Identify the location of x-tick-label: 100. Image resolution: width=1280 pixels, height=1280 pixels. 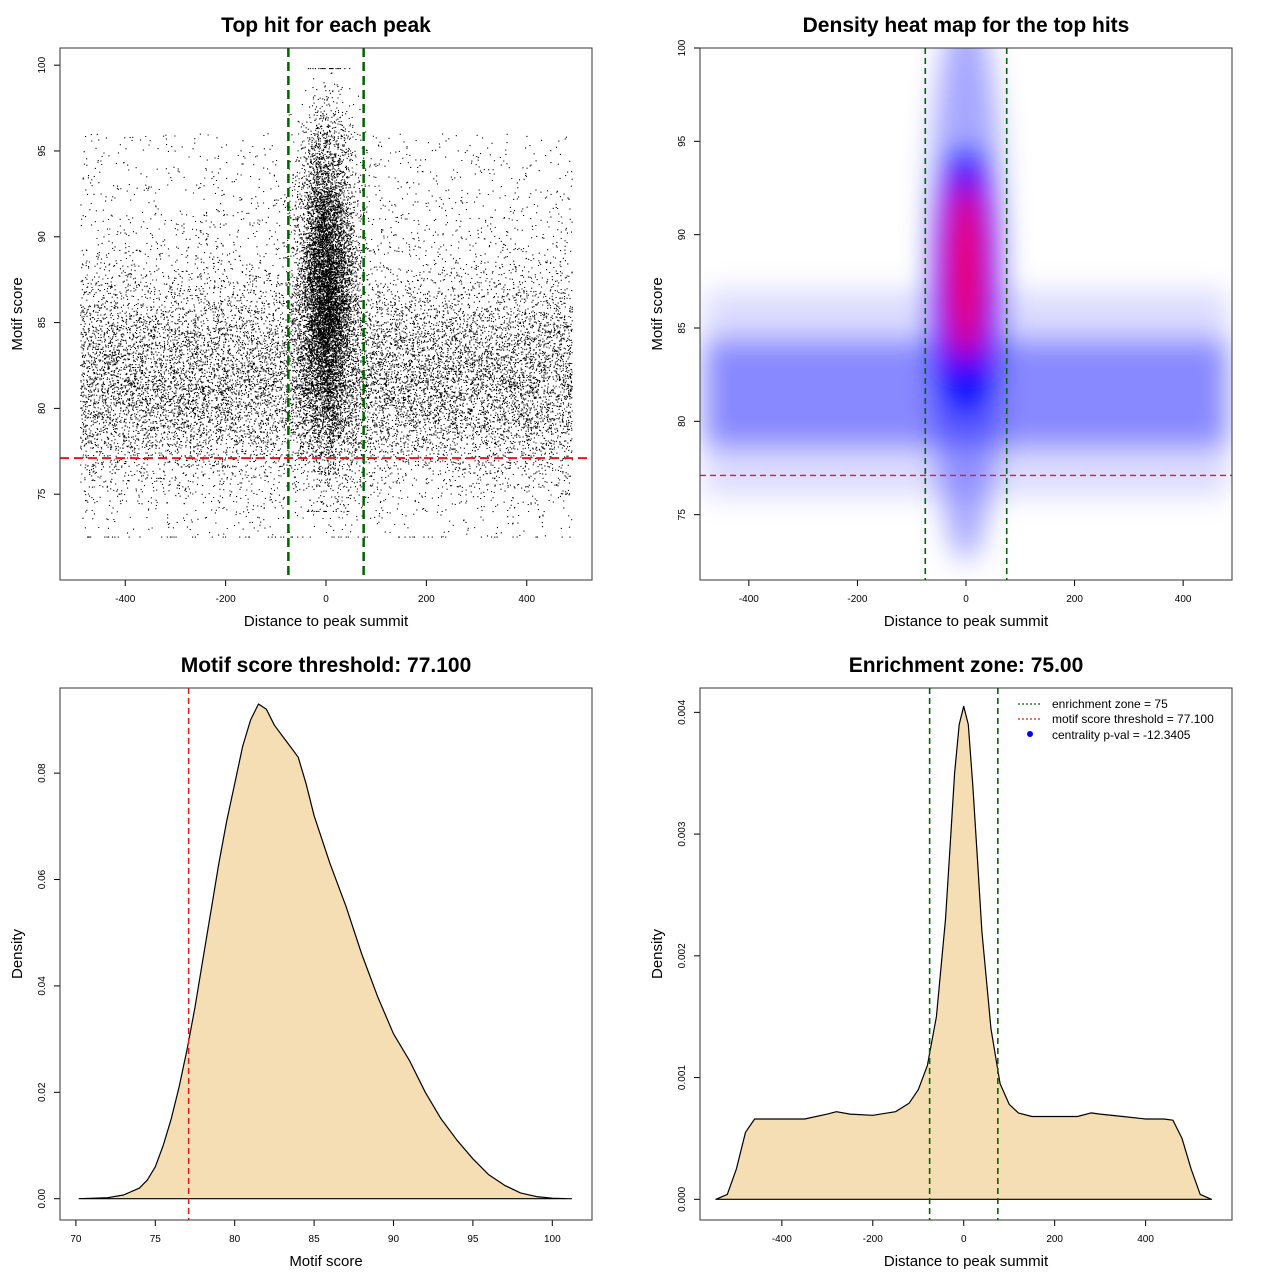
(552, 1239).